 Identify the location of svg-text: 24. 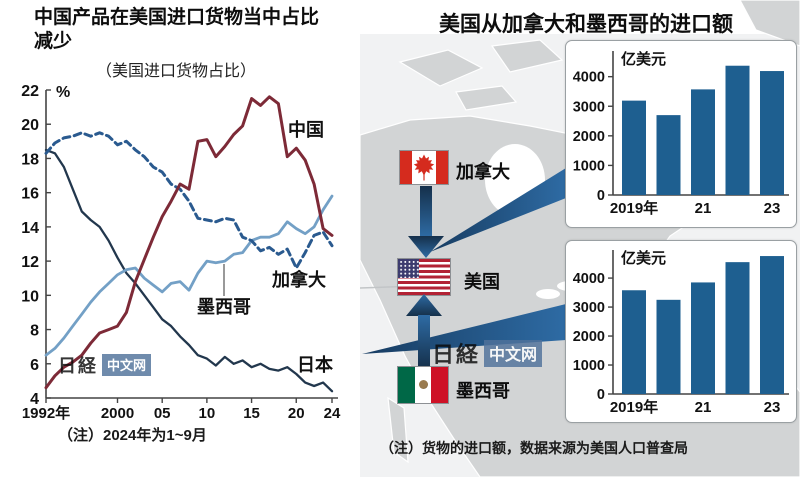
(332, 413).